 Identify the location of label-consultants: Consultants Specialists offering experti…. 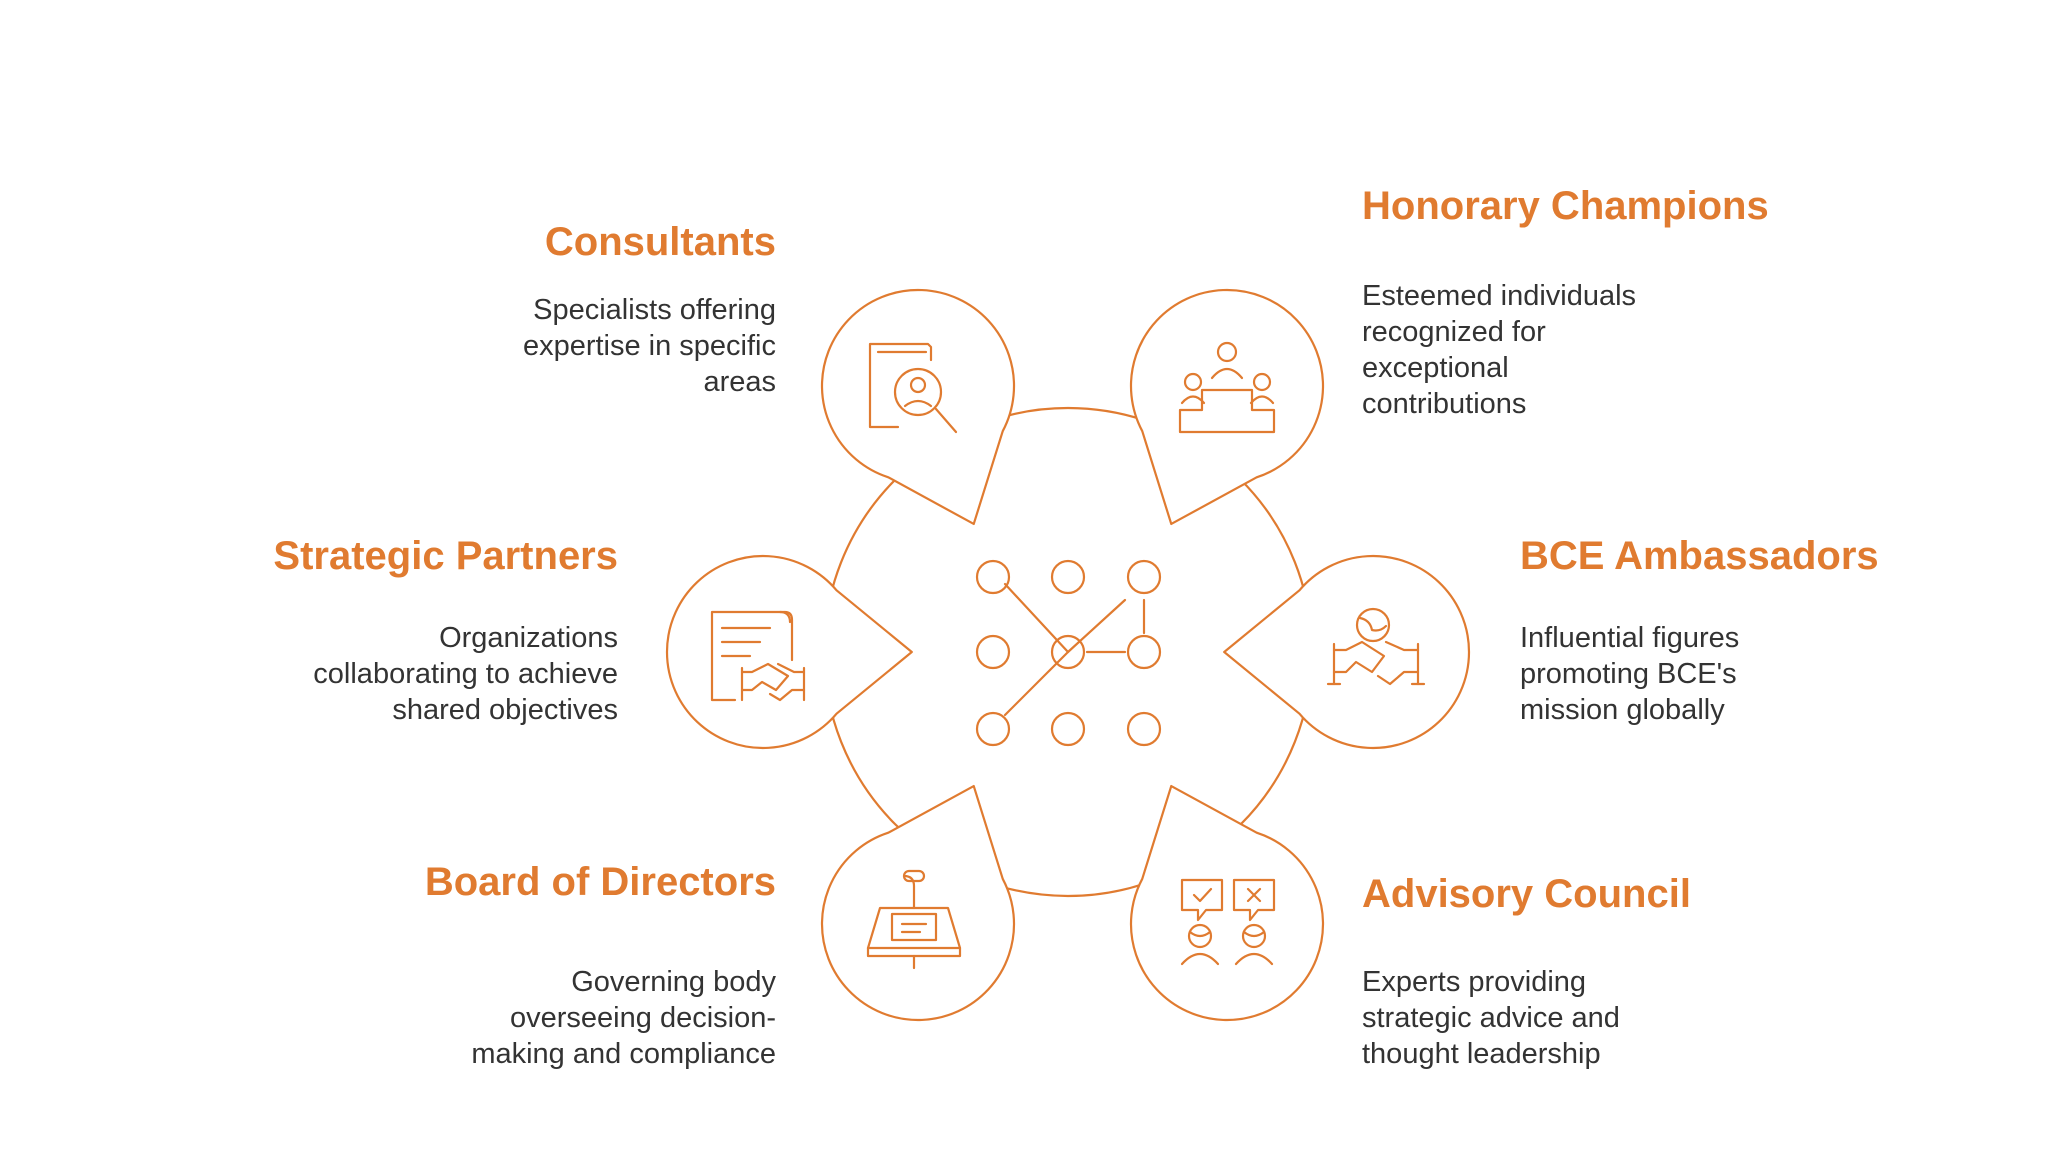
(496, 309).